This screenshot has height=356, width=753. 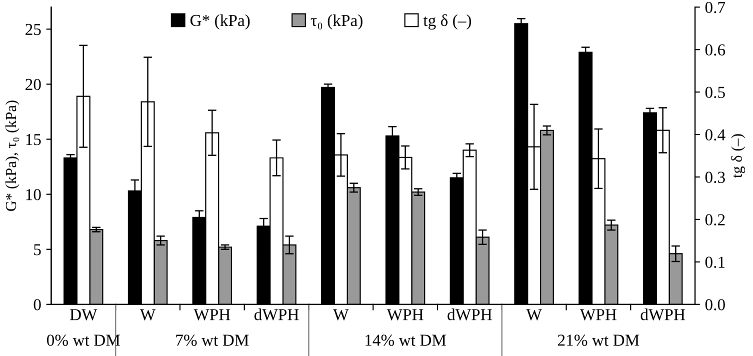 What do you see at coordinates (220, 22) in the screenshot?
I see `legend-label: G* (kPa)` at bounding box center [220, 22].